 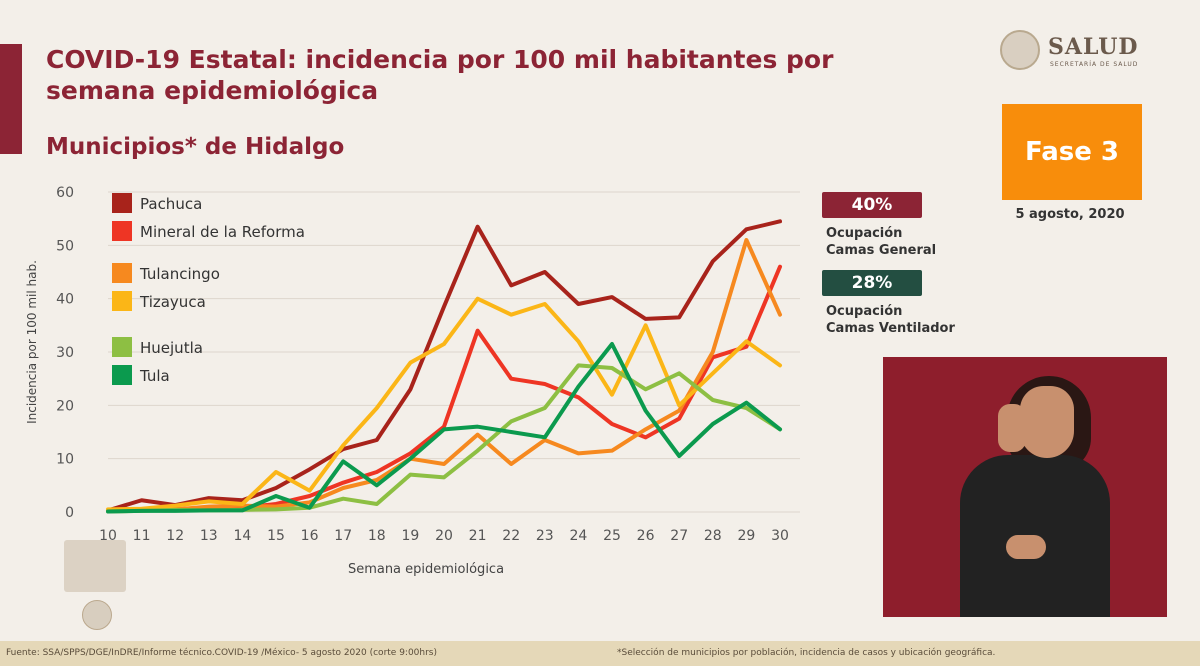 What do you see at coordinates (69, 513) in the screenshot?
I see `y-tick-label: 0` at bounding box center [69, 513].